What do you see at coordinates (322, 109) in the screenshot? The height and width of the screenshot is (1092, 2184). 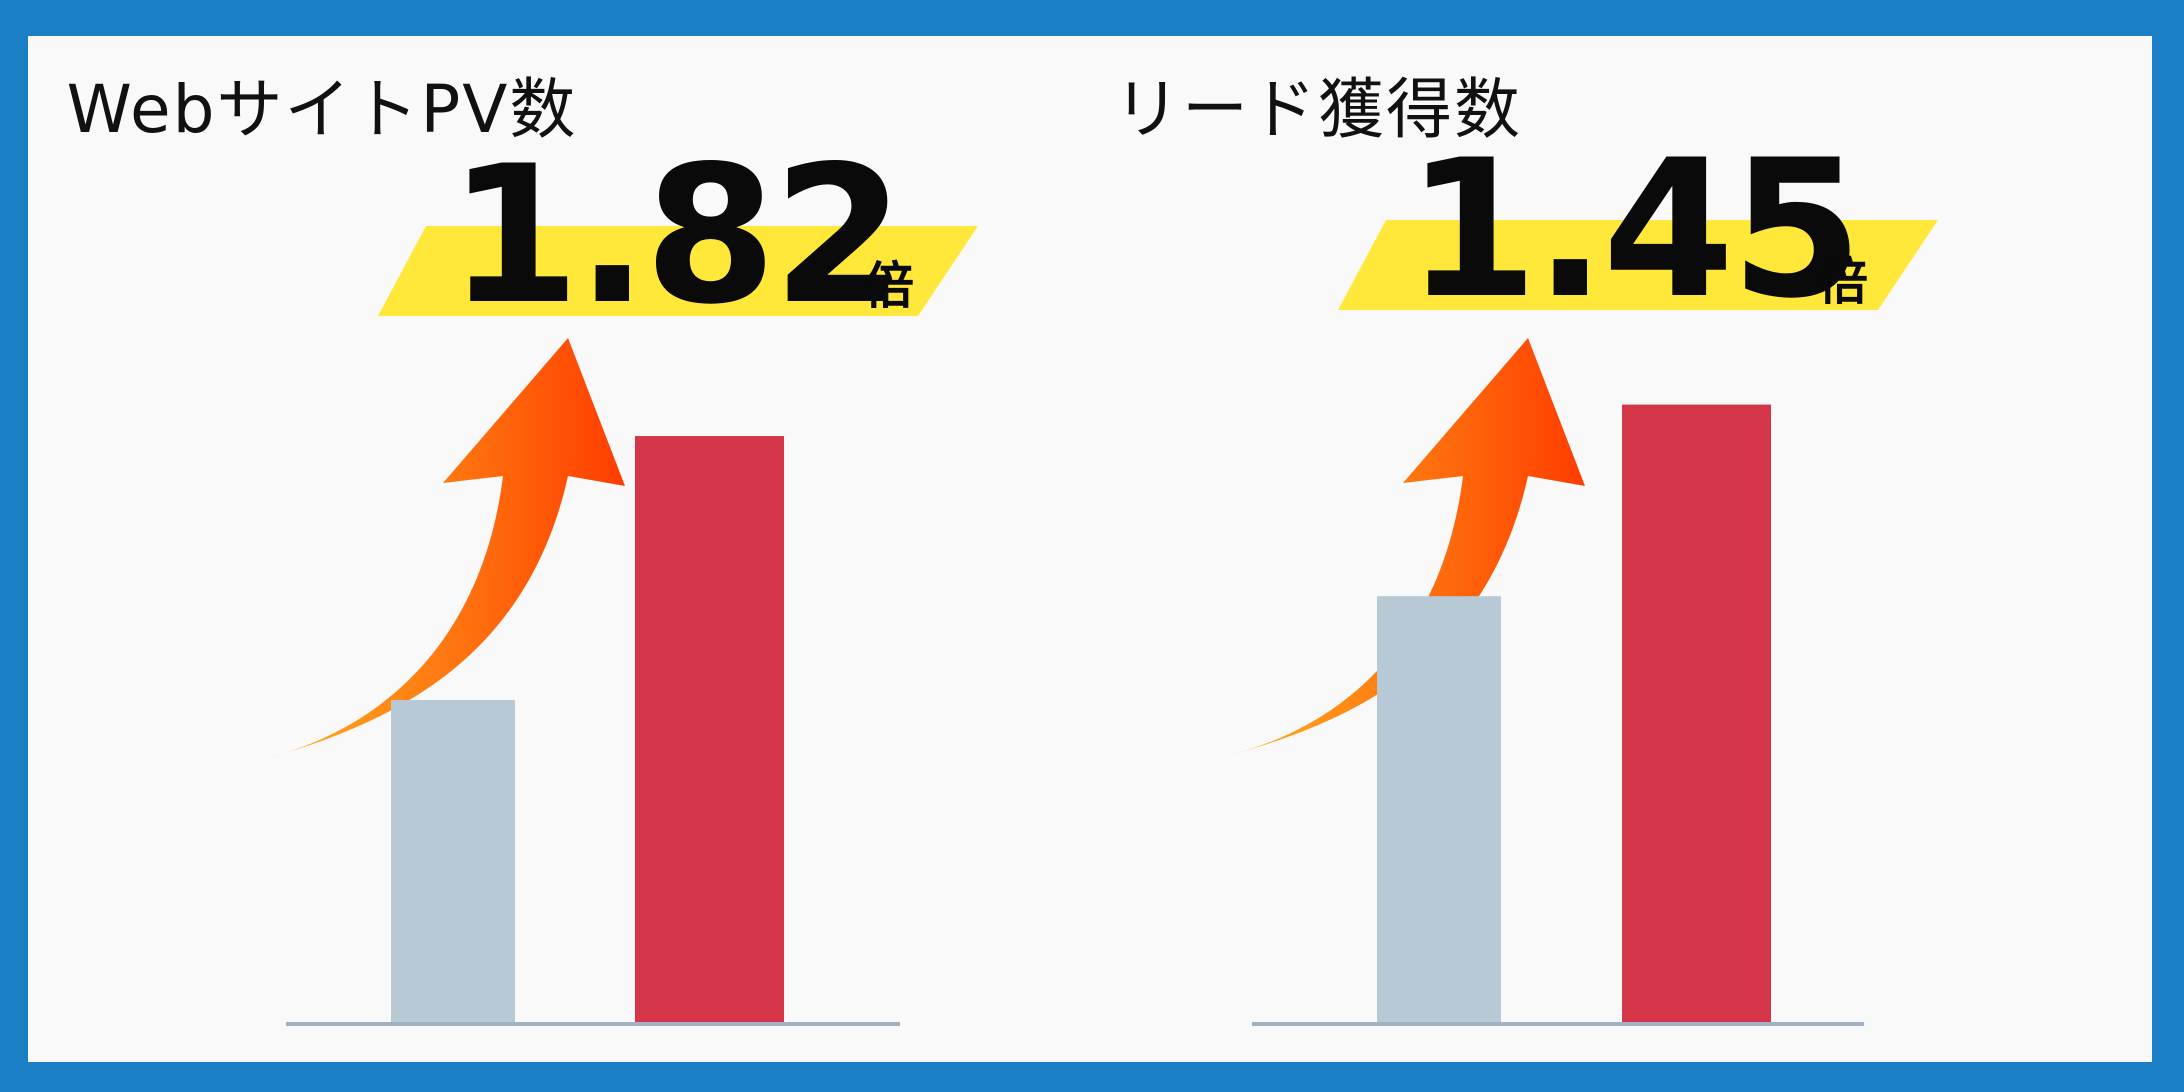 I see `chart-title: WebサイトPV数` at bounding box center [322, 109].